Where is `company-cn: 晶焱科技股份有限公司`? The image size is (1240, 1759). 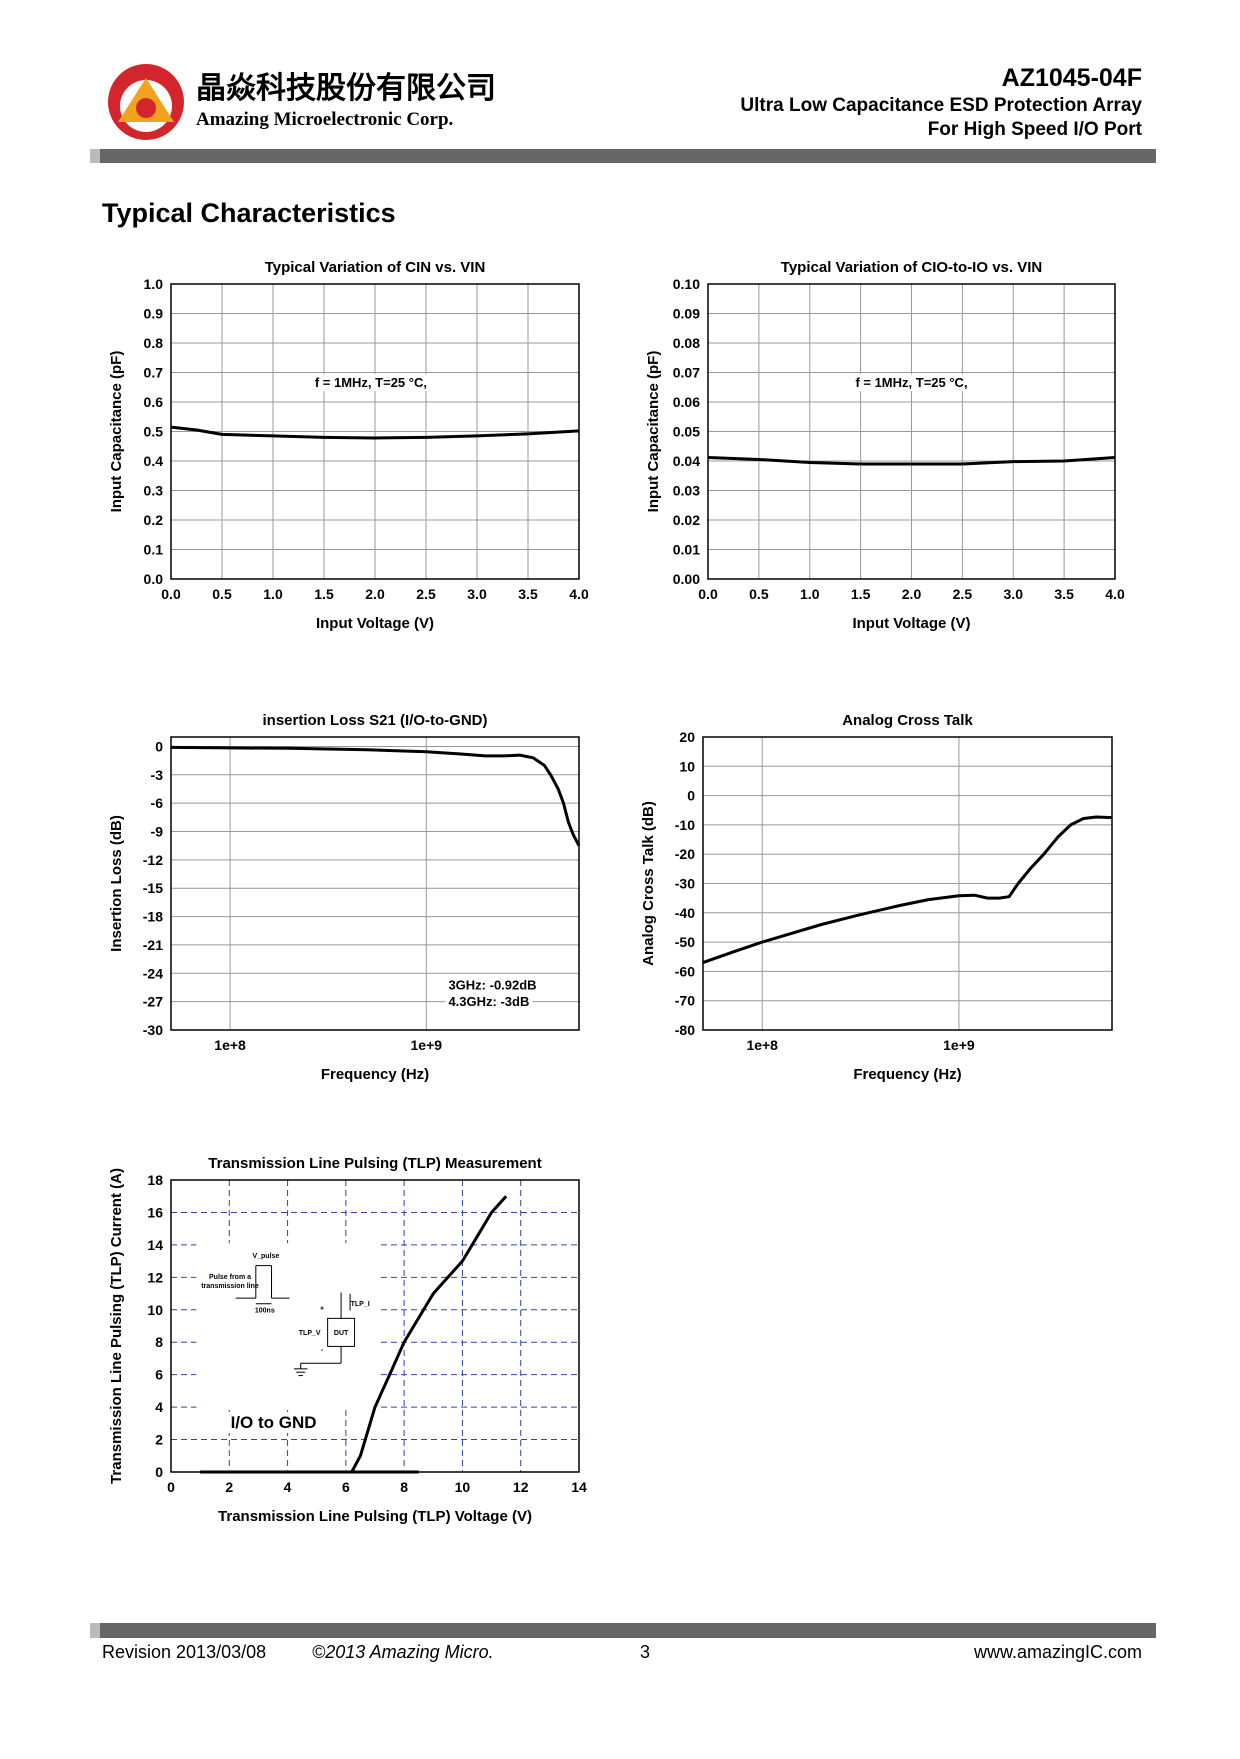
company-cn: 晶焱科技股份有限公司 is located at coordinates (346, 88).